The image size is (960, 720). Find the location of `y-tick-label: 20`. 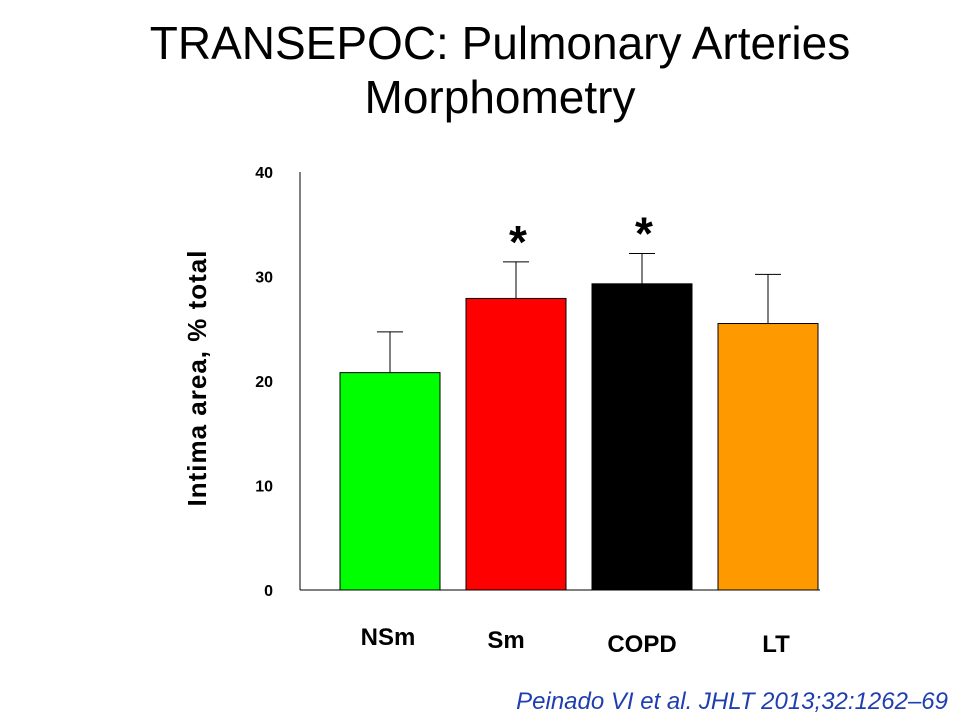

y-tick-label: 20 is located at coordinates (264, 382).